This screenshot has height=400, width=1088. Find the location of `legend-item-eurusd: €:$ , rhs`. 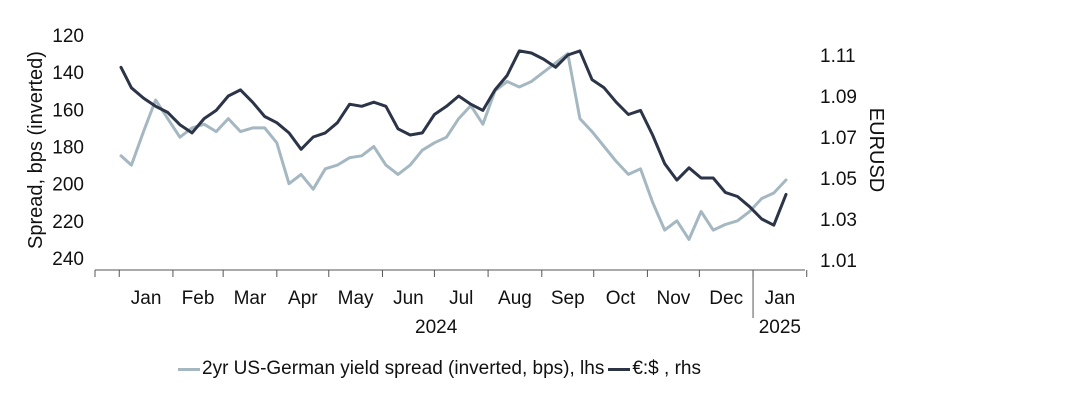

legend-item-eurusd: €:$ , rhs is located at coordinates (654, 369).